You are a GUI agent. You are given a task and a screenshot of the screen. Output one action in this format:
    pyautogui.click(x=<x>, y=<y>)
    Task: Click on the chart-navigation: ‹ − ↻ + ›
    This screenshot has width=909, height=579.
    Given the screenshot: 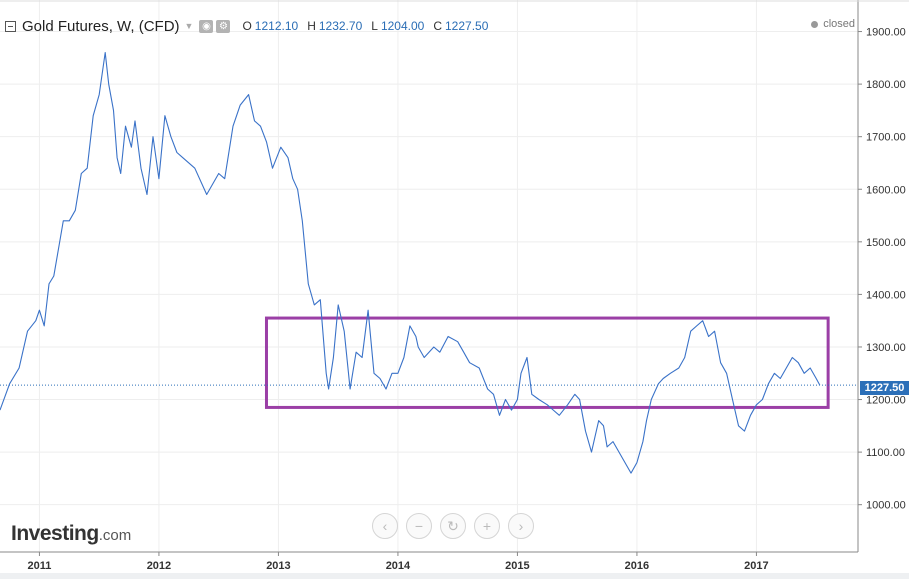 What is the action you would take?
    pyautogui.click(x=457, y=526)
    